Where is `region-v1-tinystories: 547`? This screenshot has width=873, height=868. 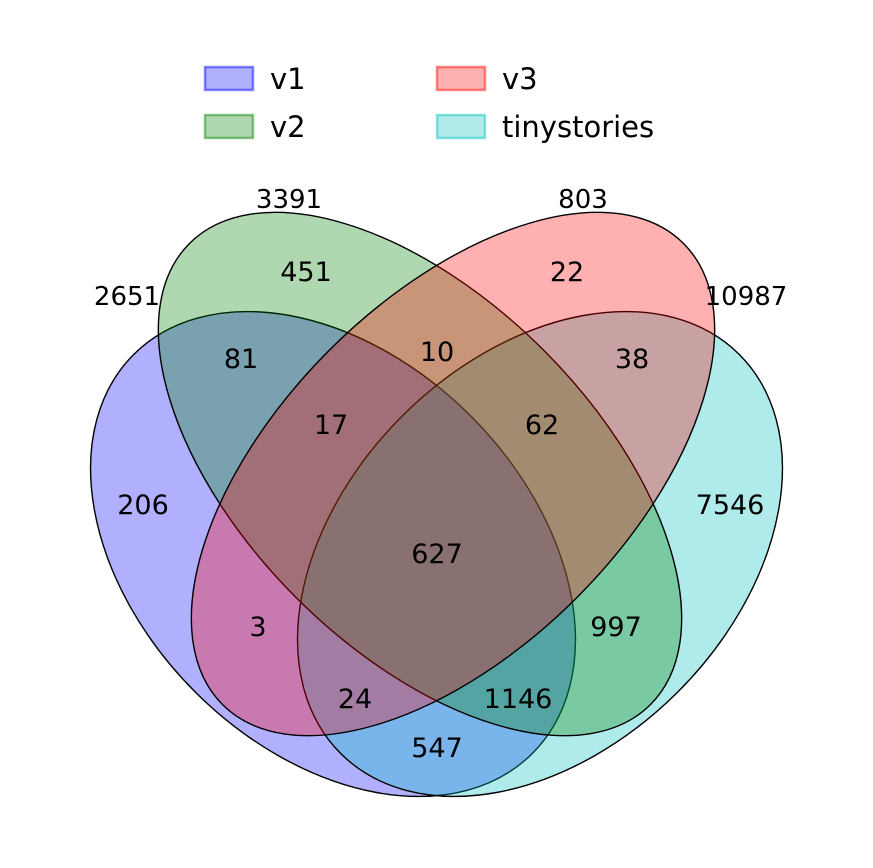
region-v1-tinystories: 547 is located at coordinates (437, 748).